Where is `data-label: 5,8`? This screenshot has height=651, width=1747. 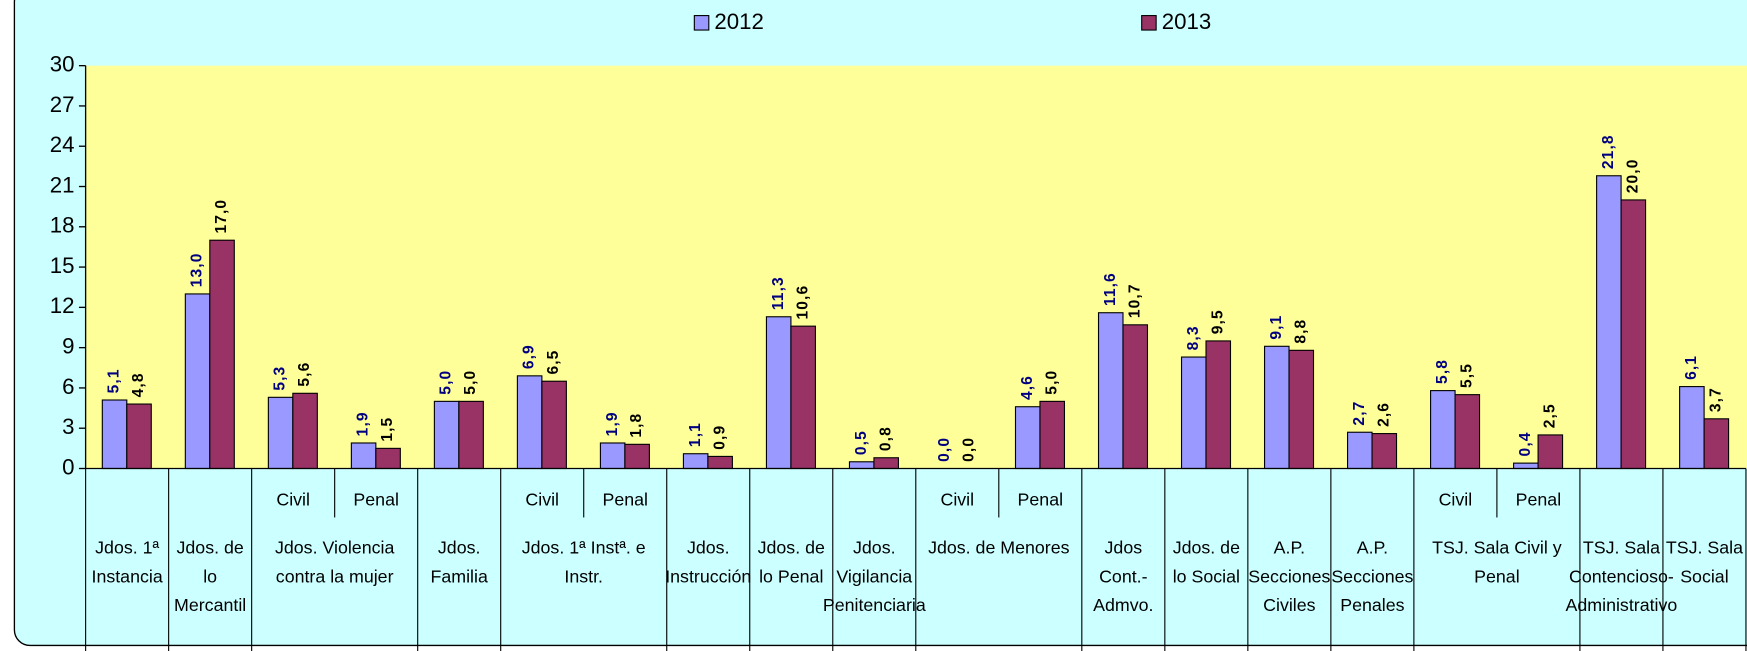 data-label: 5,8 is located at coordinates (1442, 371).